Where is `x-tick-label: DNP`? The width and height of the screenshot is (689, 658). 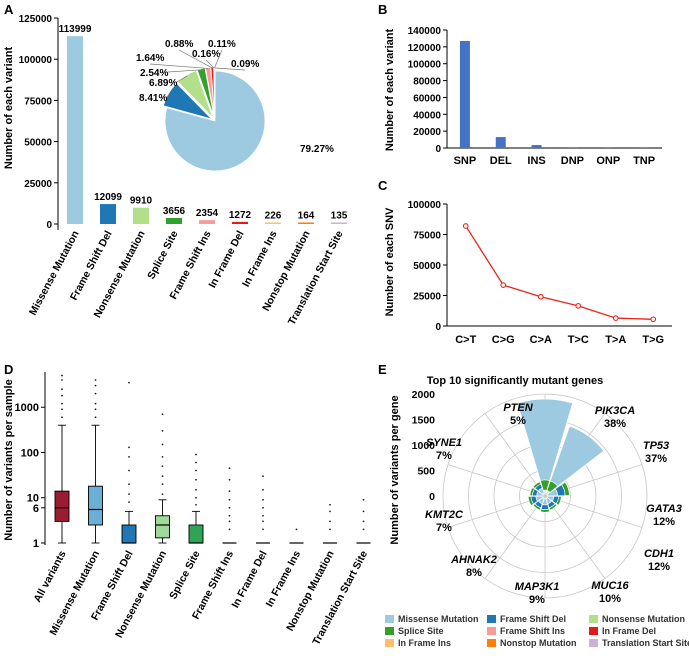 x-tick-label: DNP is located at coordinates (572, 161).